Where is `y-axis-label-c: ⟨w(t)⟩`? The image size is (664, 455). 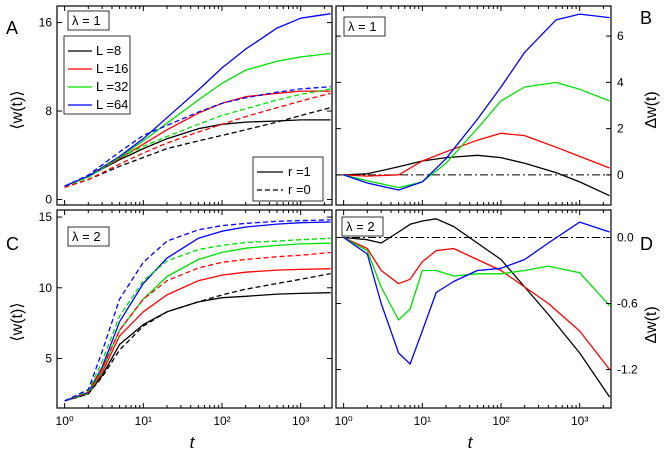 y-axis-label-c: ⟨w(t)⟩ is located at coordinates (17, 321).